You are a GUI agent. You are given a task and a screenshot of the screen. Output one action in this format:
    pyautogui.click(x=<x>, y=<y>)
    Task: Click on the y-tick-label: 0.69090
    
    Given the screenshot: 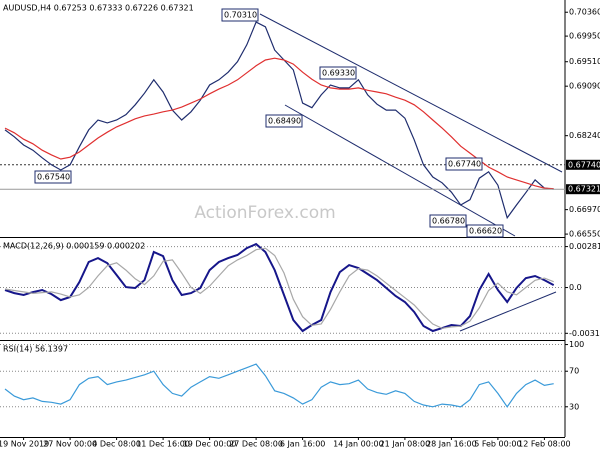 What is the action you would take?
    pyautogui.click(x=584, y=86)
    